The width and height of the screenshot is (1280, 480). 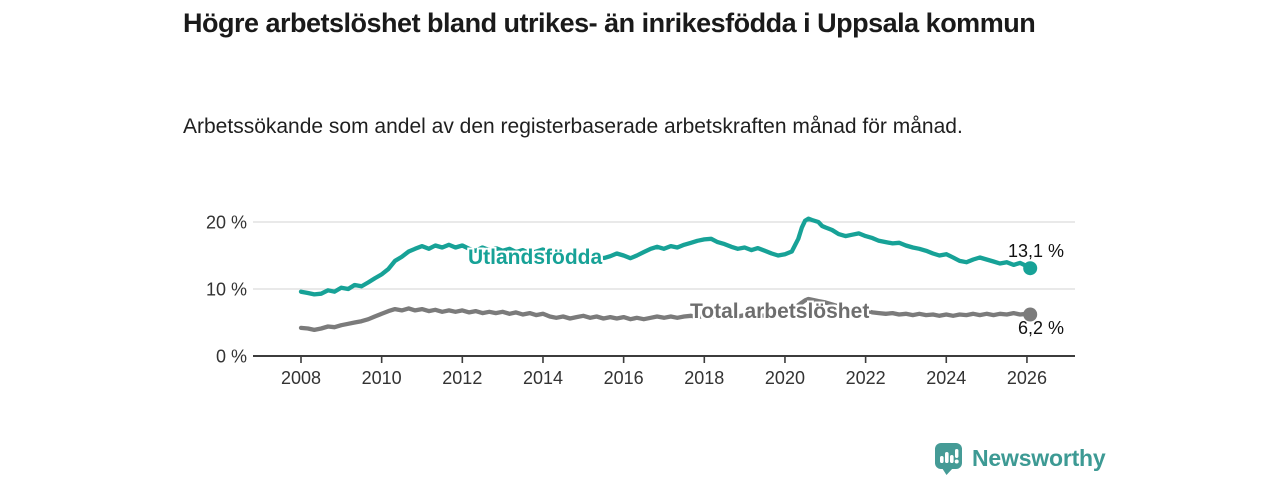 I want to click on x-tick-label: 2020, so click(x=785, y=378).